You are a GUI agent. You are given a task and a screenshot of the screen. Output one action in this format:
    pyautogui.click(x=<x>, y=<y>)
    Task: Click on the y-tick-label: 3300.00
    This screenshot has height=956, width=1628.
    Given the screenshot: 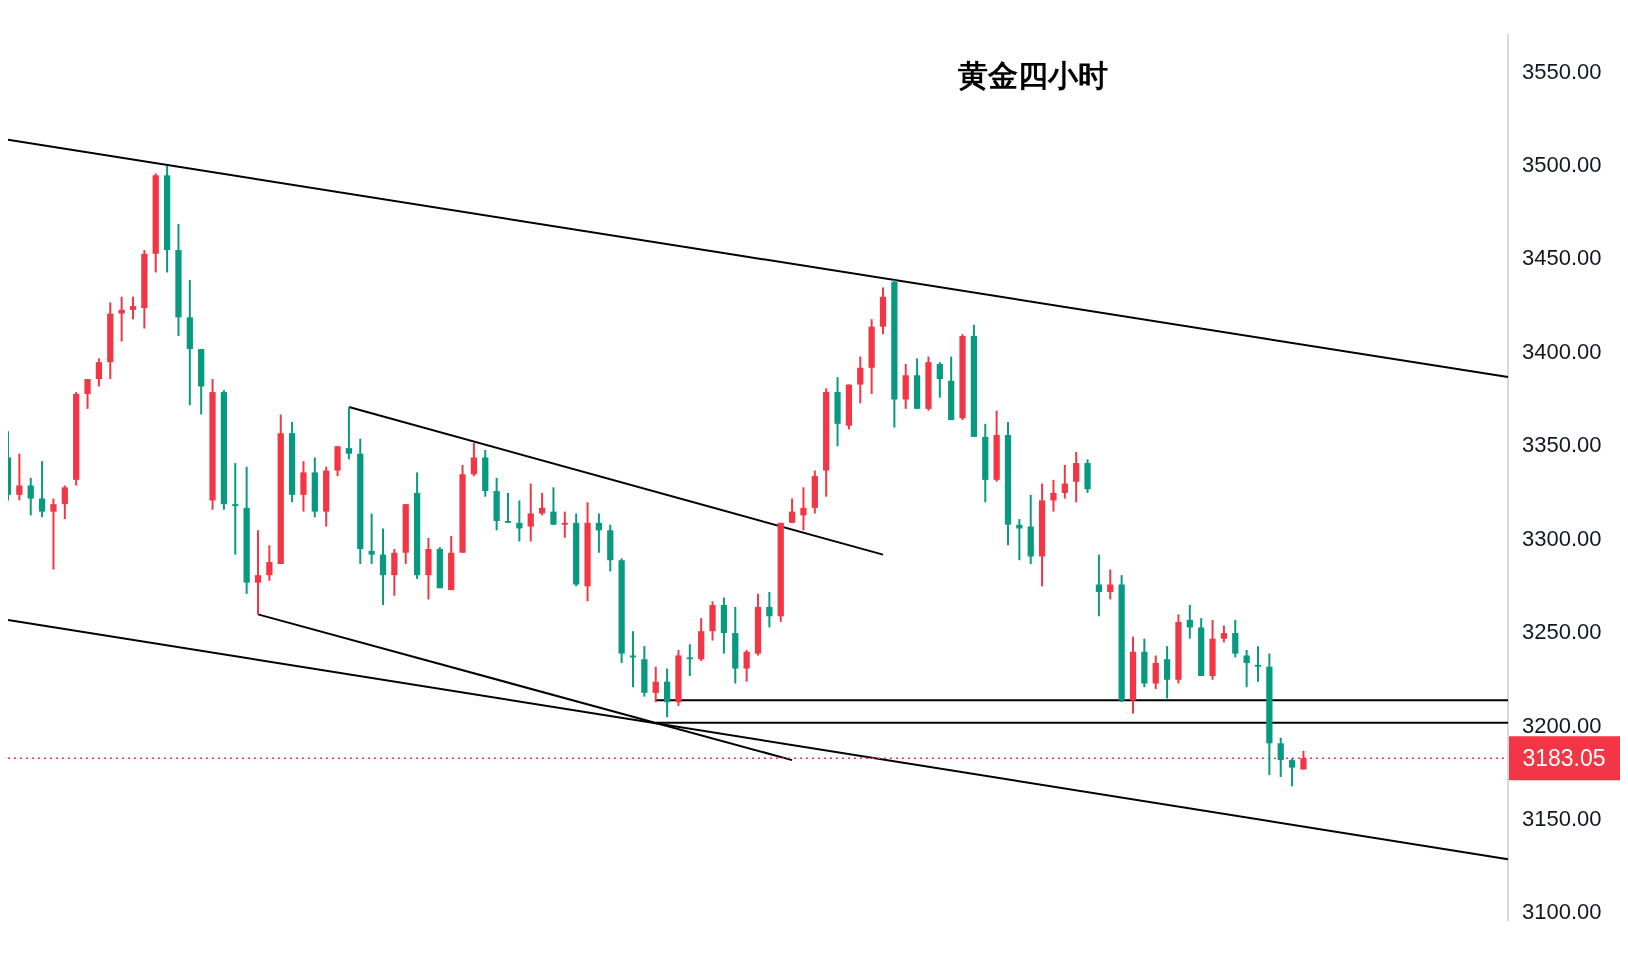 What is the action you would take?
    pyautogui.click(x=1562, y=538)
    